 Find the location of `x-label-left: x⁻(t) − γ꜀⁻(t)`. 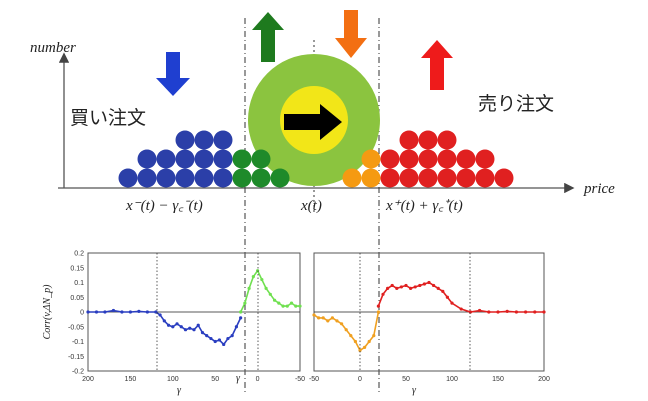

x-label-left: x⁻(t) − γ꜀⁻(t) is located at coordinates (164, 206).